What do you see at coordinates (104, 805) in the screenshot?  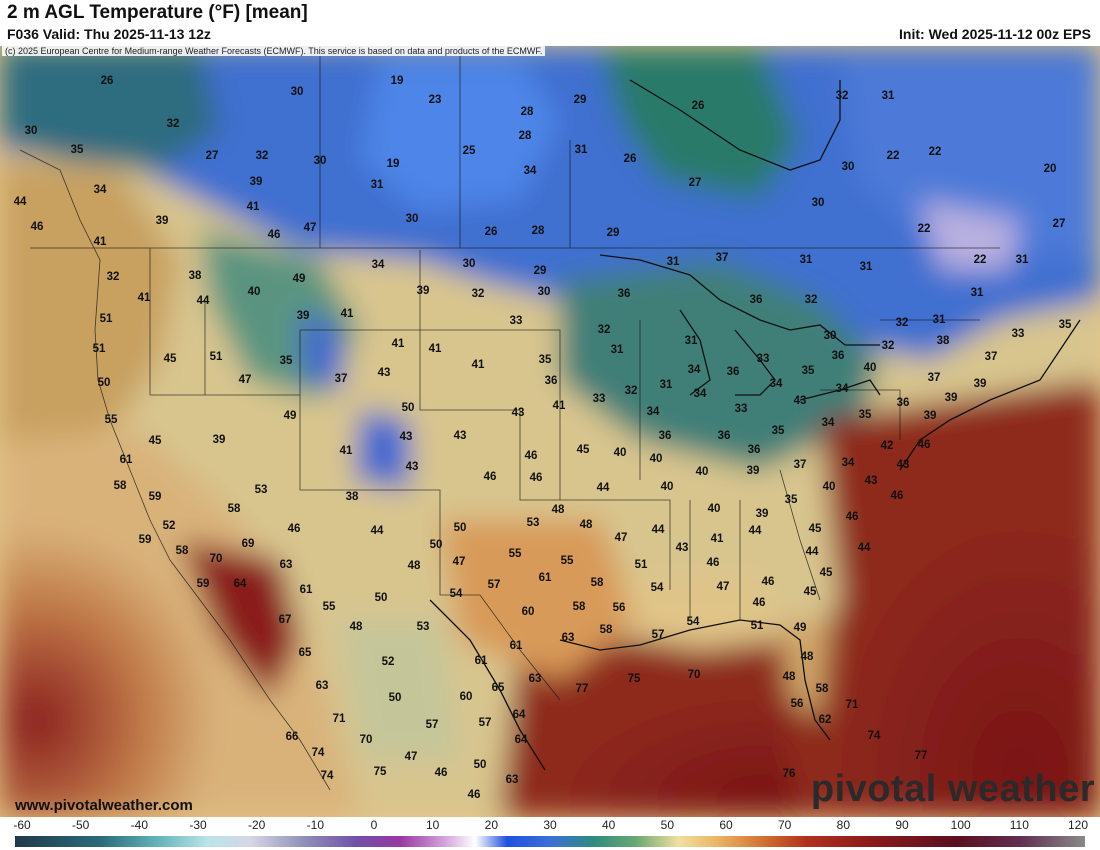 I see `website-url: www.pivotalweather.com` at bounding box center [104, 805].